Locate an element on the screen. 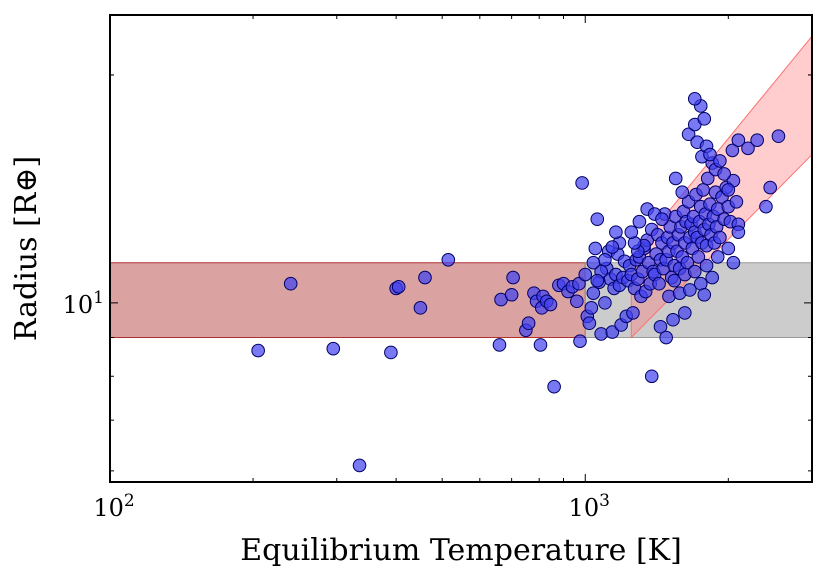  y-tick-label: 101 is located at coordinates (83, 303).